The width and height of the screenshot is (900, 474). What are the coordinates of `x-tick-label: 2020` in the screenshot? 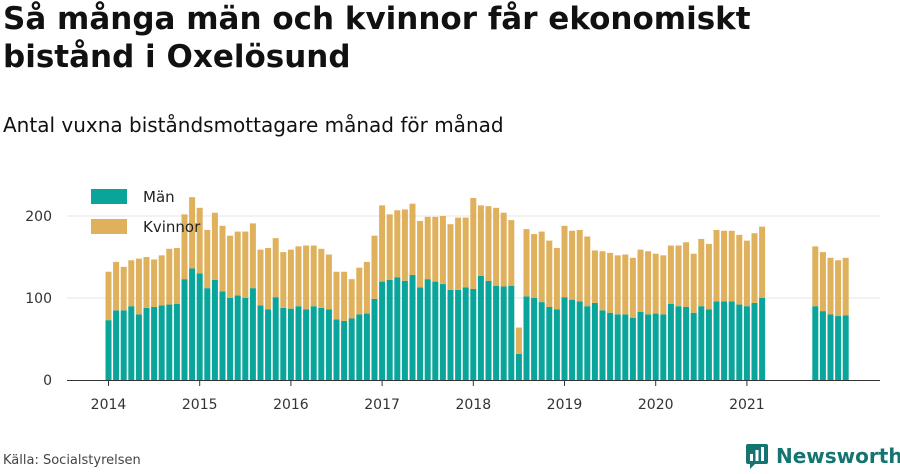 It's located at (656, 405).